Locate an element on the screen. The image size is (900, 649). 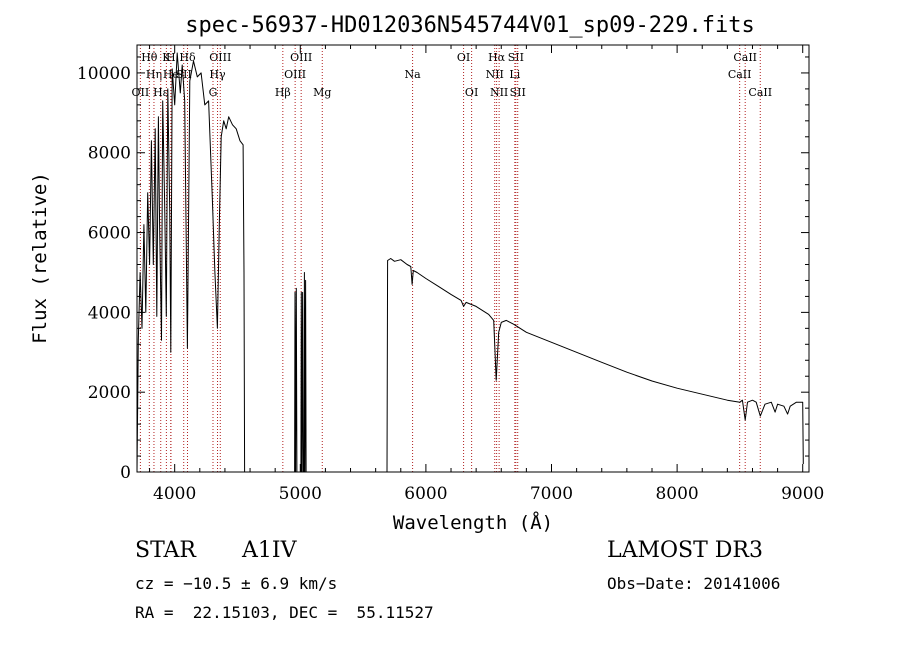
marker-label: Hθ is located at coordinates (149, 57).